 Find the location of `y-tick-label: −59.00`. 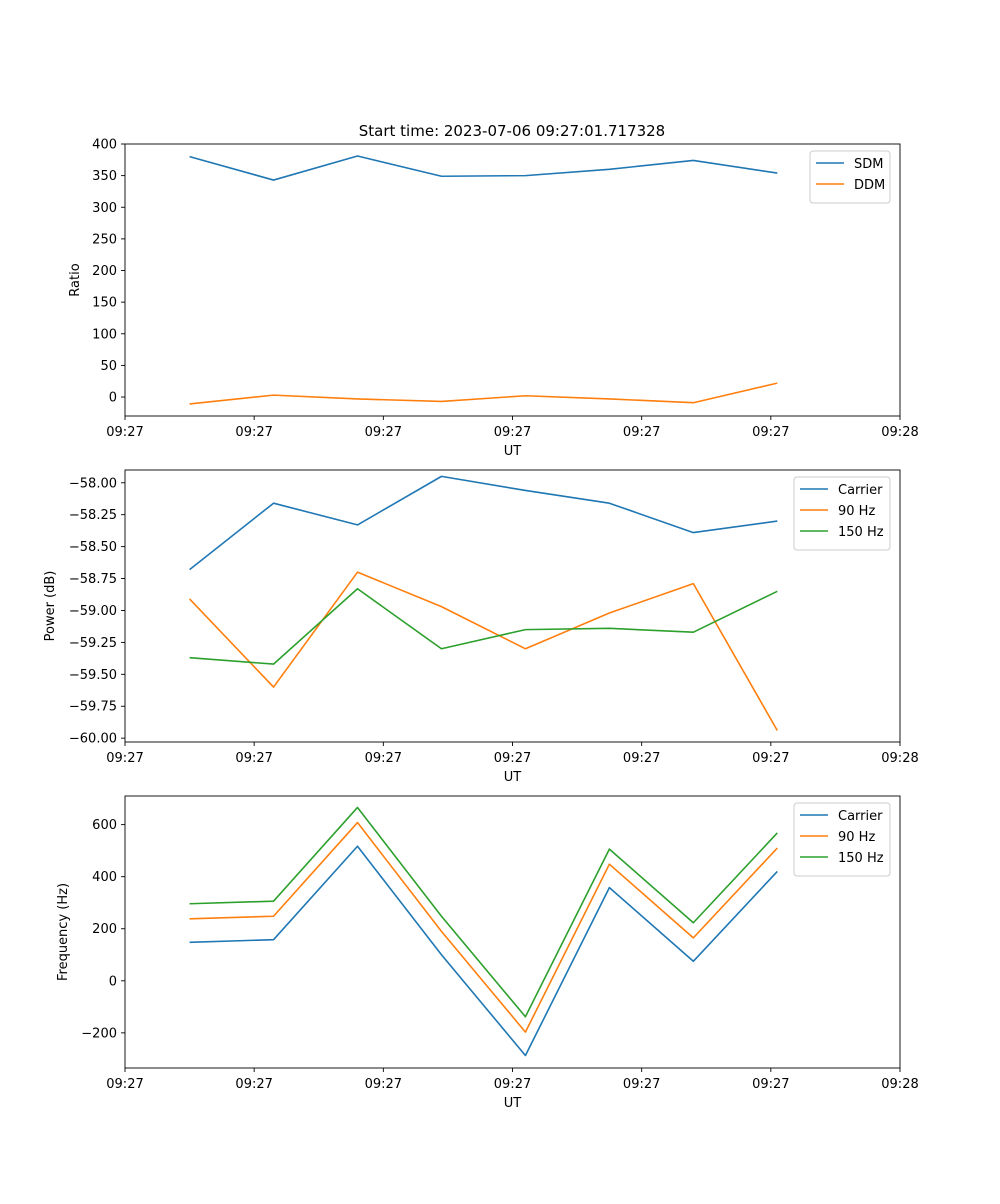

y-tick-label: −59.00 is located at coordinates (93, 611).